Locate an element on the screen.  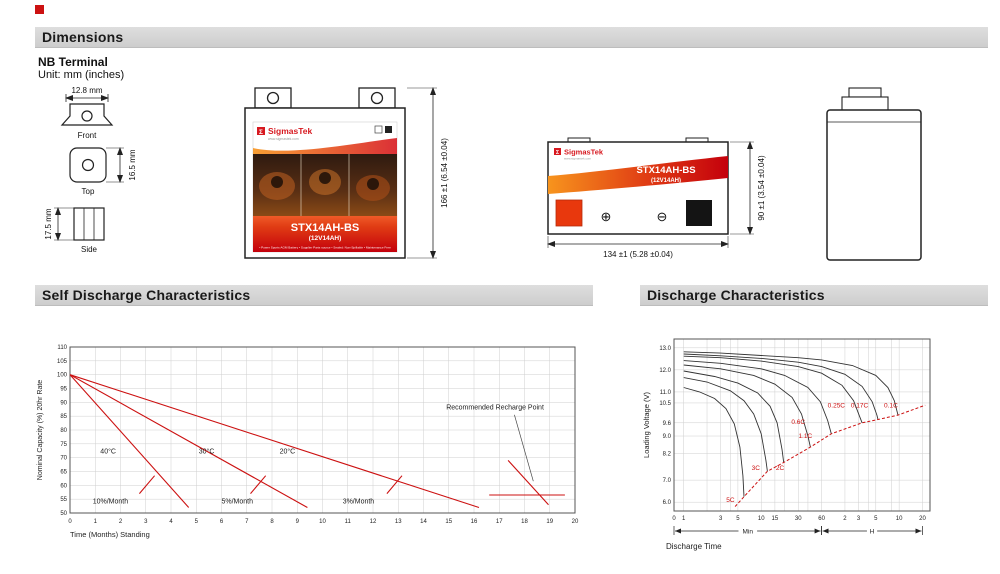
x-tick-label: 17 is located at coordinates (499, 522).